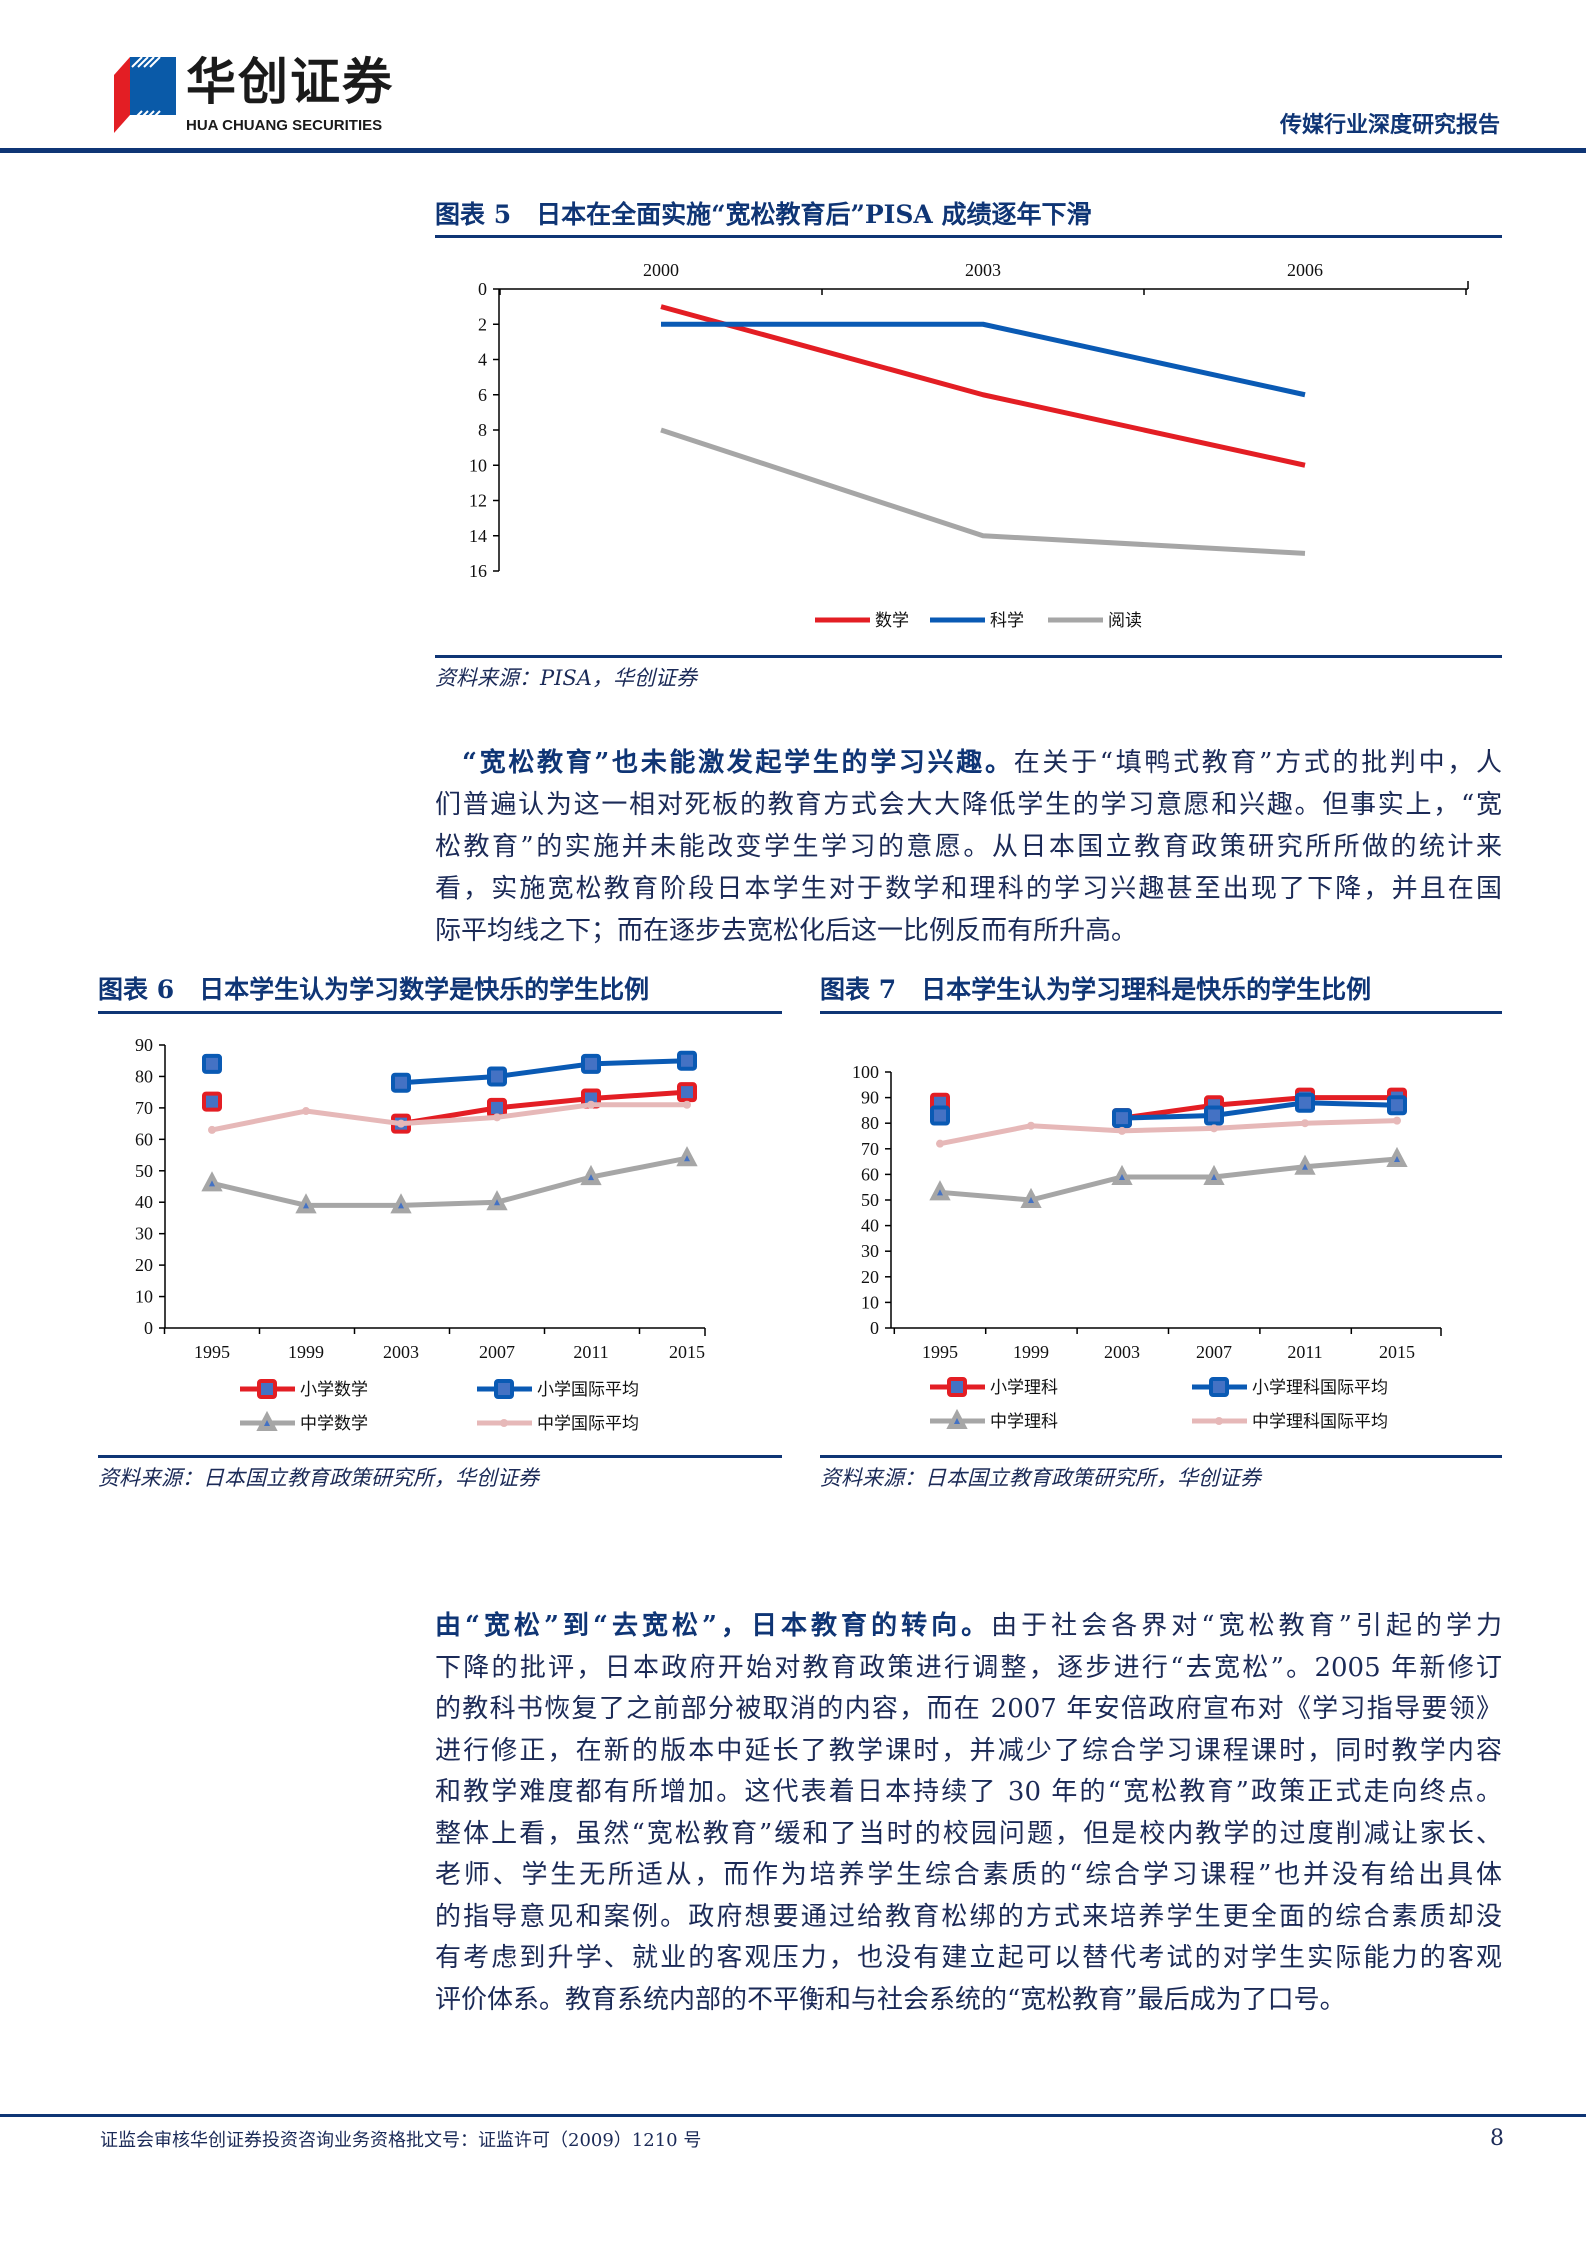 The width and height of the screenshot is (1586, 2244). Describe the element at coordinates (713, 1626) in the screenshot. I see `paragraph-lead: 由“宽松”到“去宽松”，日本教育的转向。` at that location.